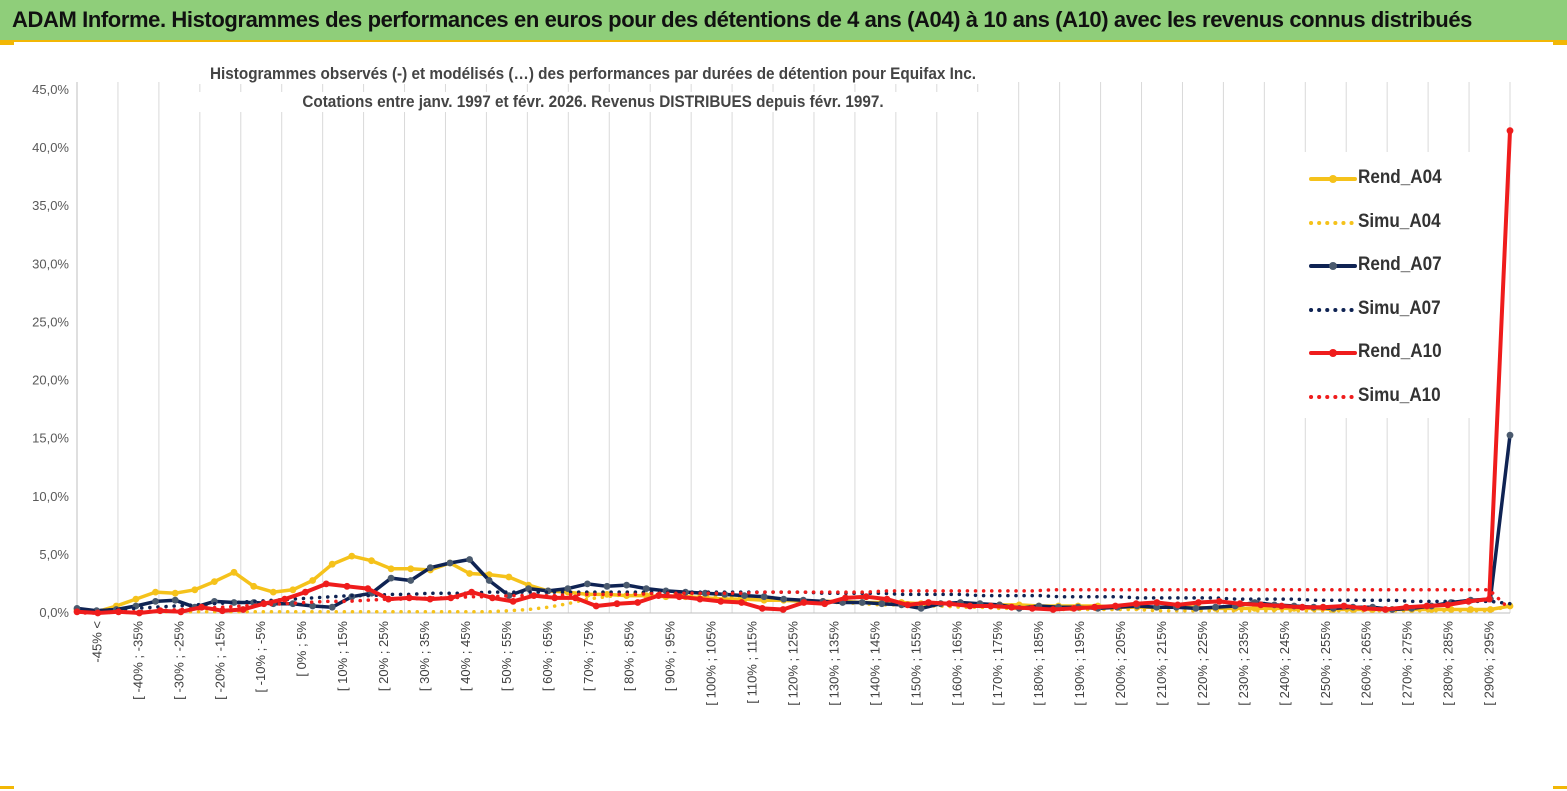  Describe the element at coordinates (547, 656) in the screenshot. I see `x-tick-label: [ 60% ; 65%` at that location.